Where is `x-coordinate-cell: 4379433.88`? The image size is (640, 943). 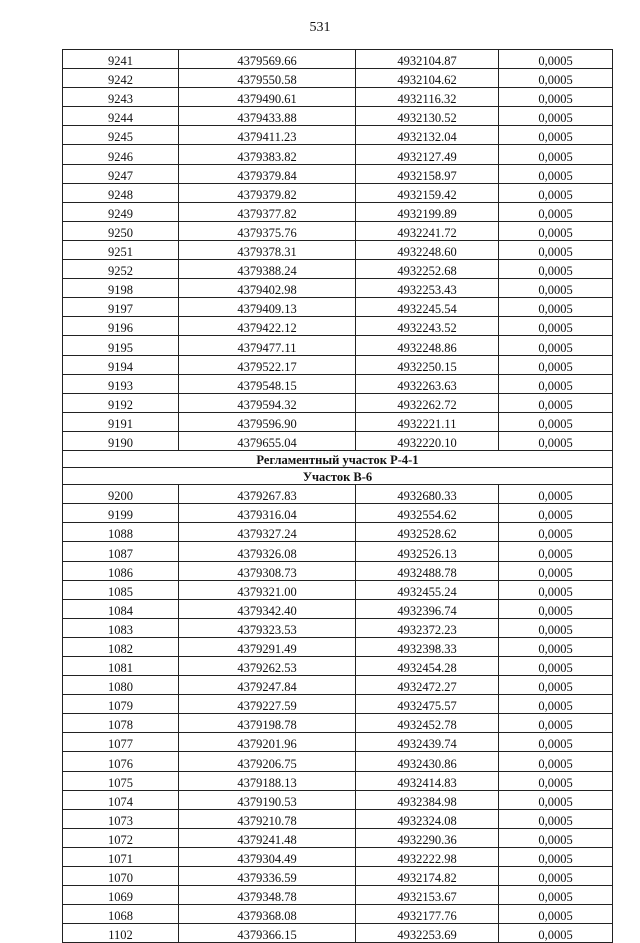
x-coordinate-cell: 4379433.88 is located at coordinates (267, 116).